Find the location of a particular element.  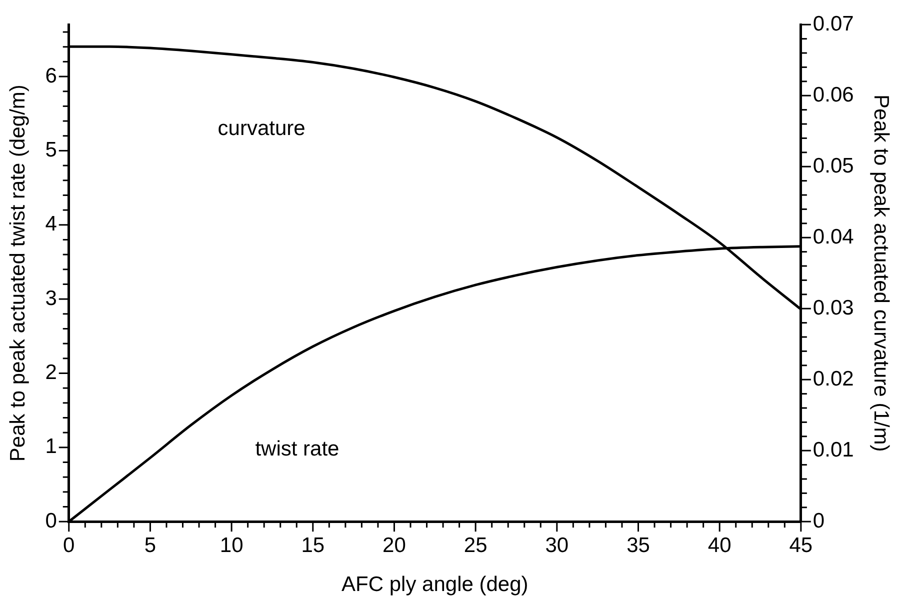

x-tick-label: 10 is located at coordinates (232, 545).